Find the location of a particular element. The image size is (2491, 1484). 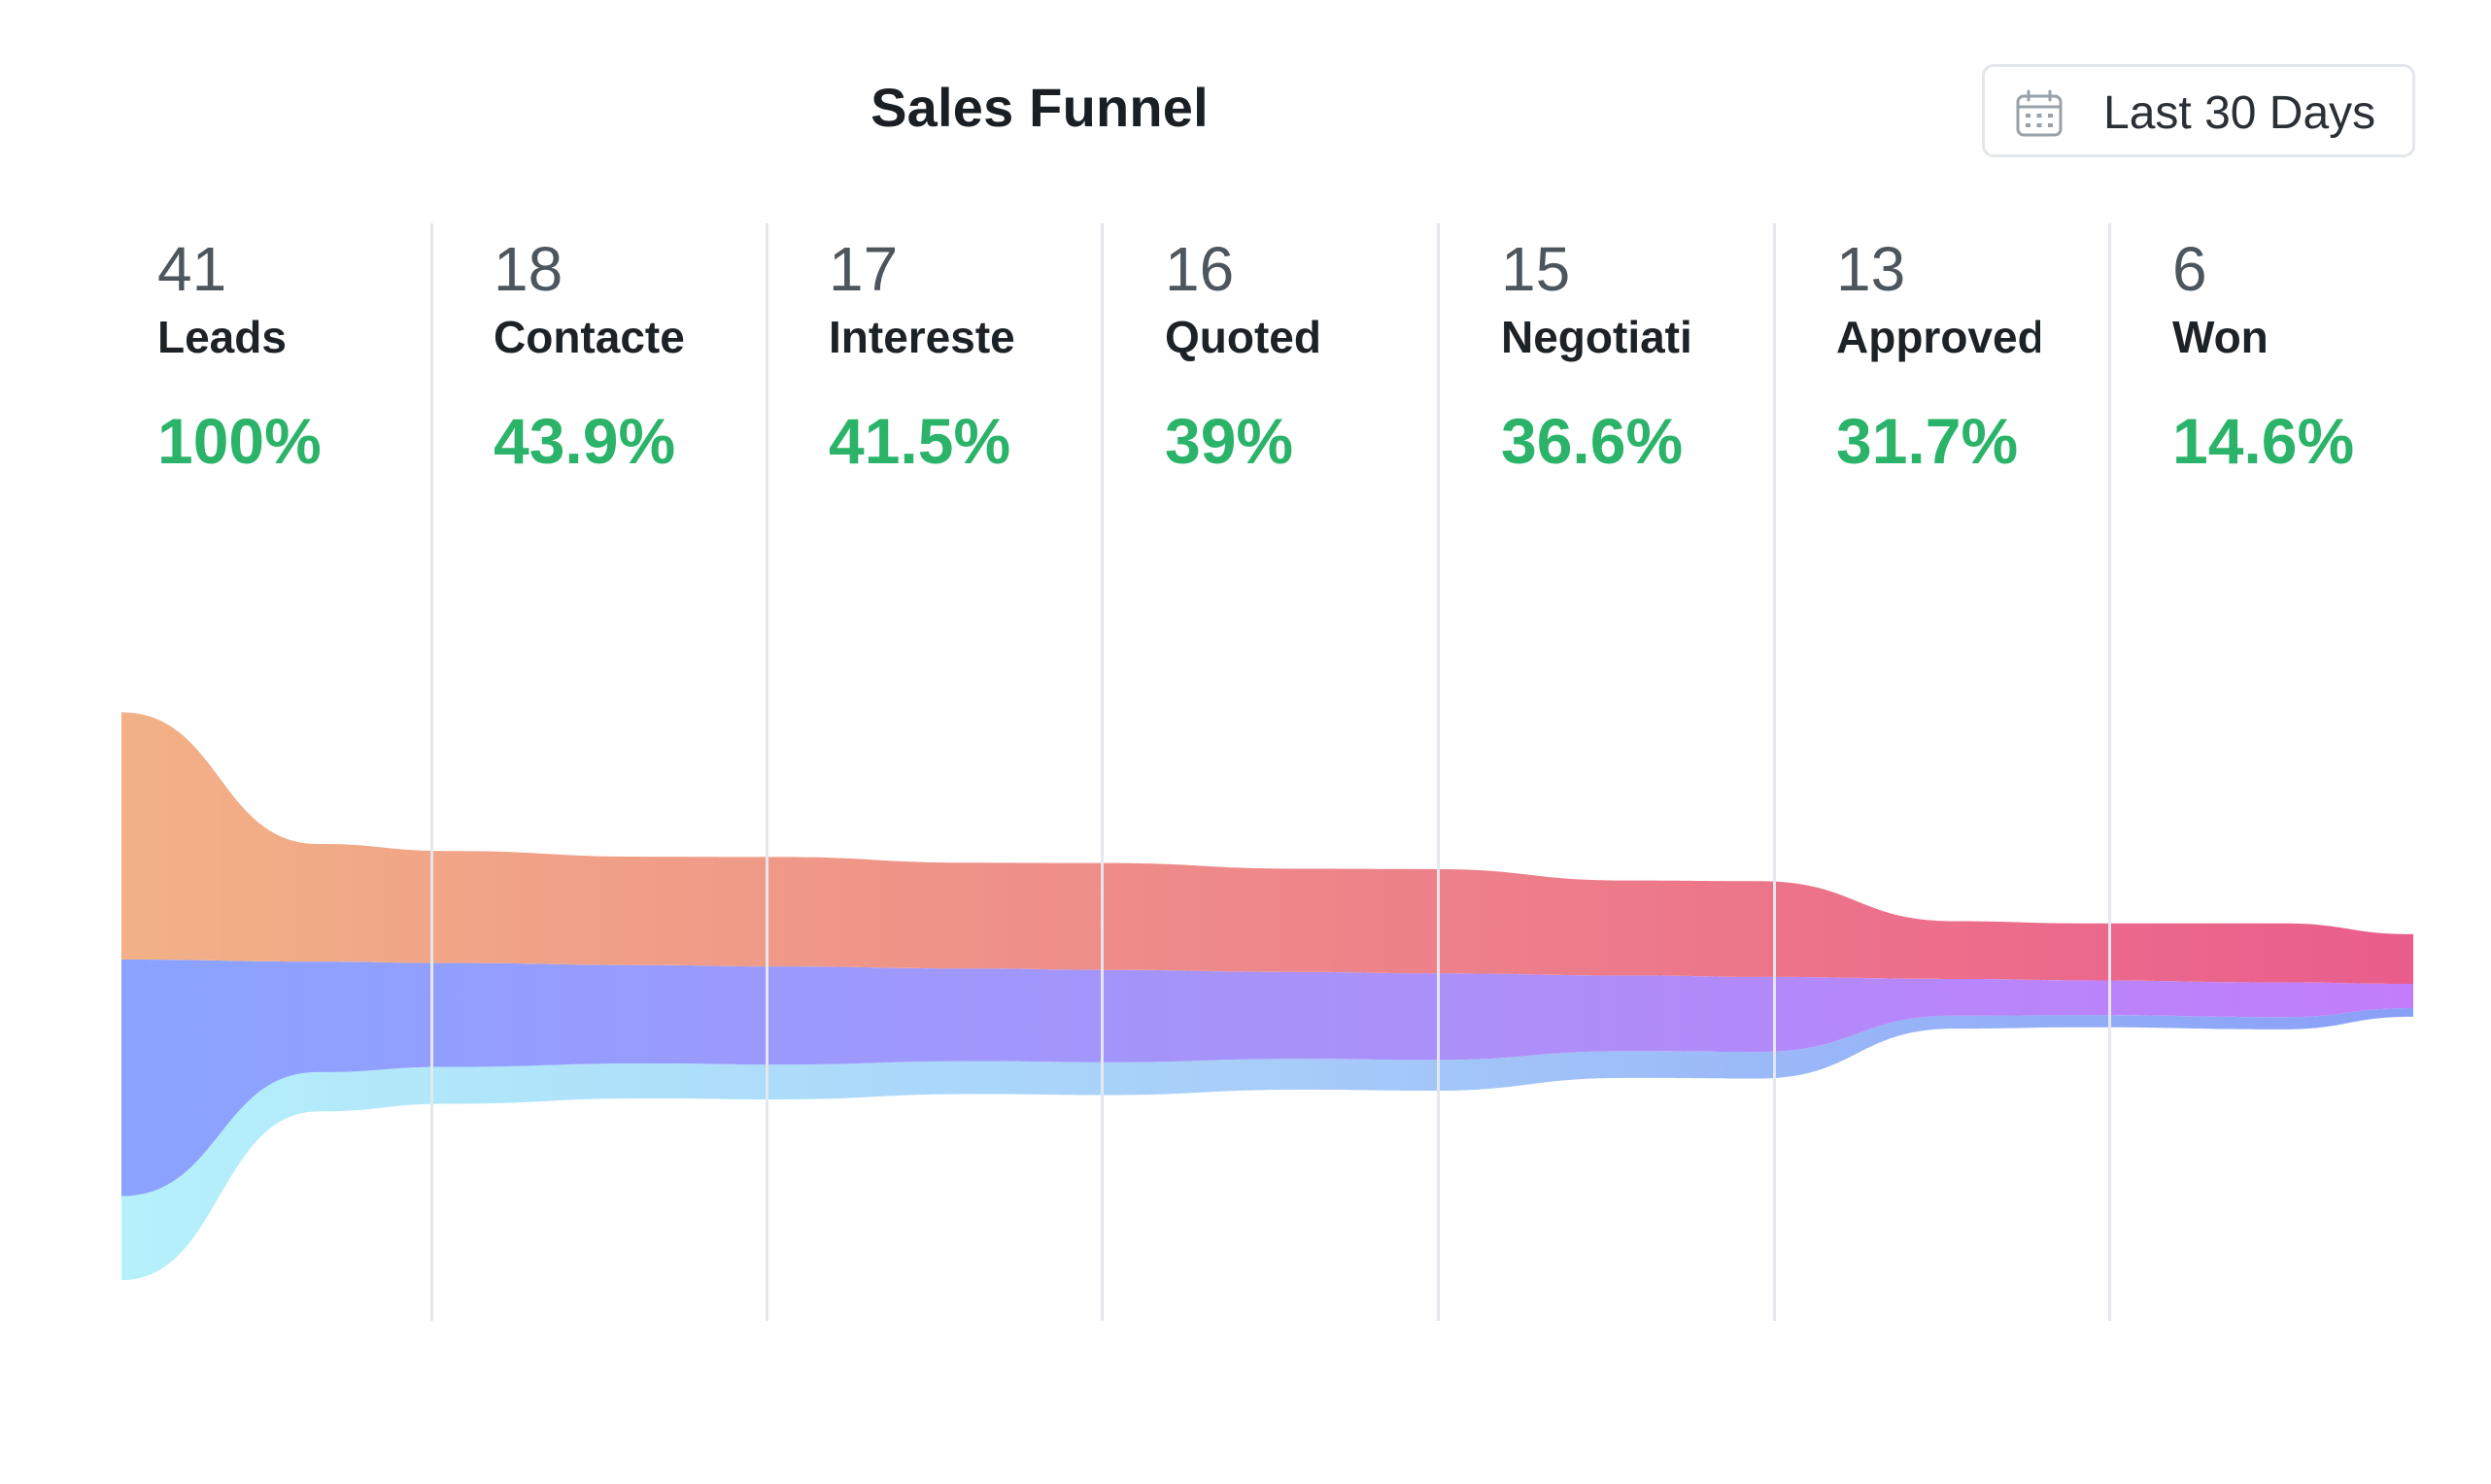

stage-percentage: 39% is located at coordinates (1229, 441).